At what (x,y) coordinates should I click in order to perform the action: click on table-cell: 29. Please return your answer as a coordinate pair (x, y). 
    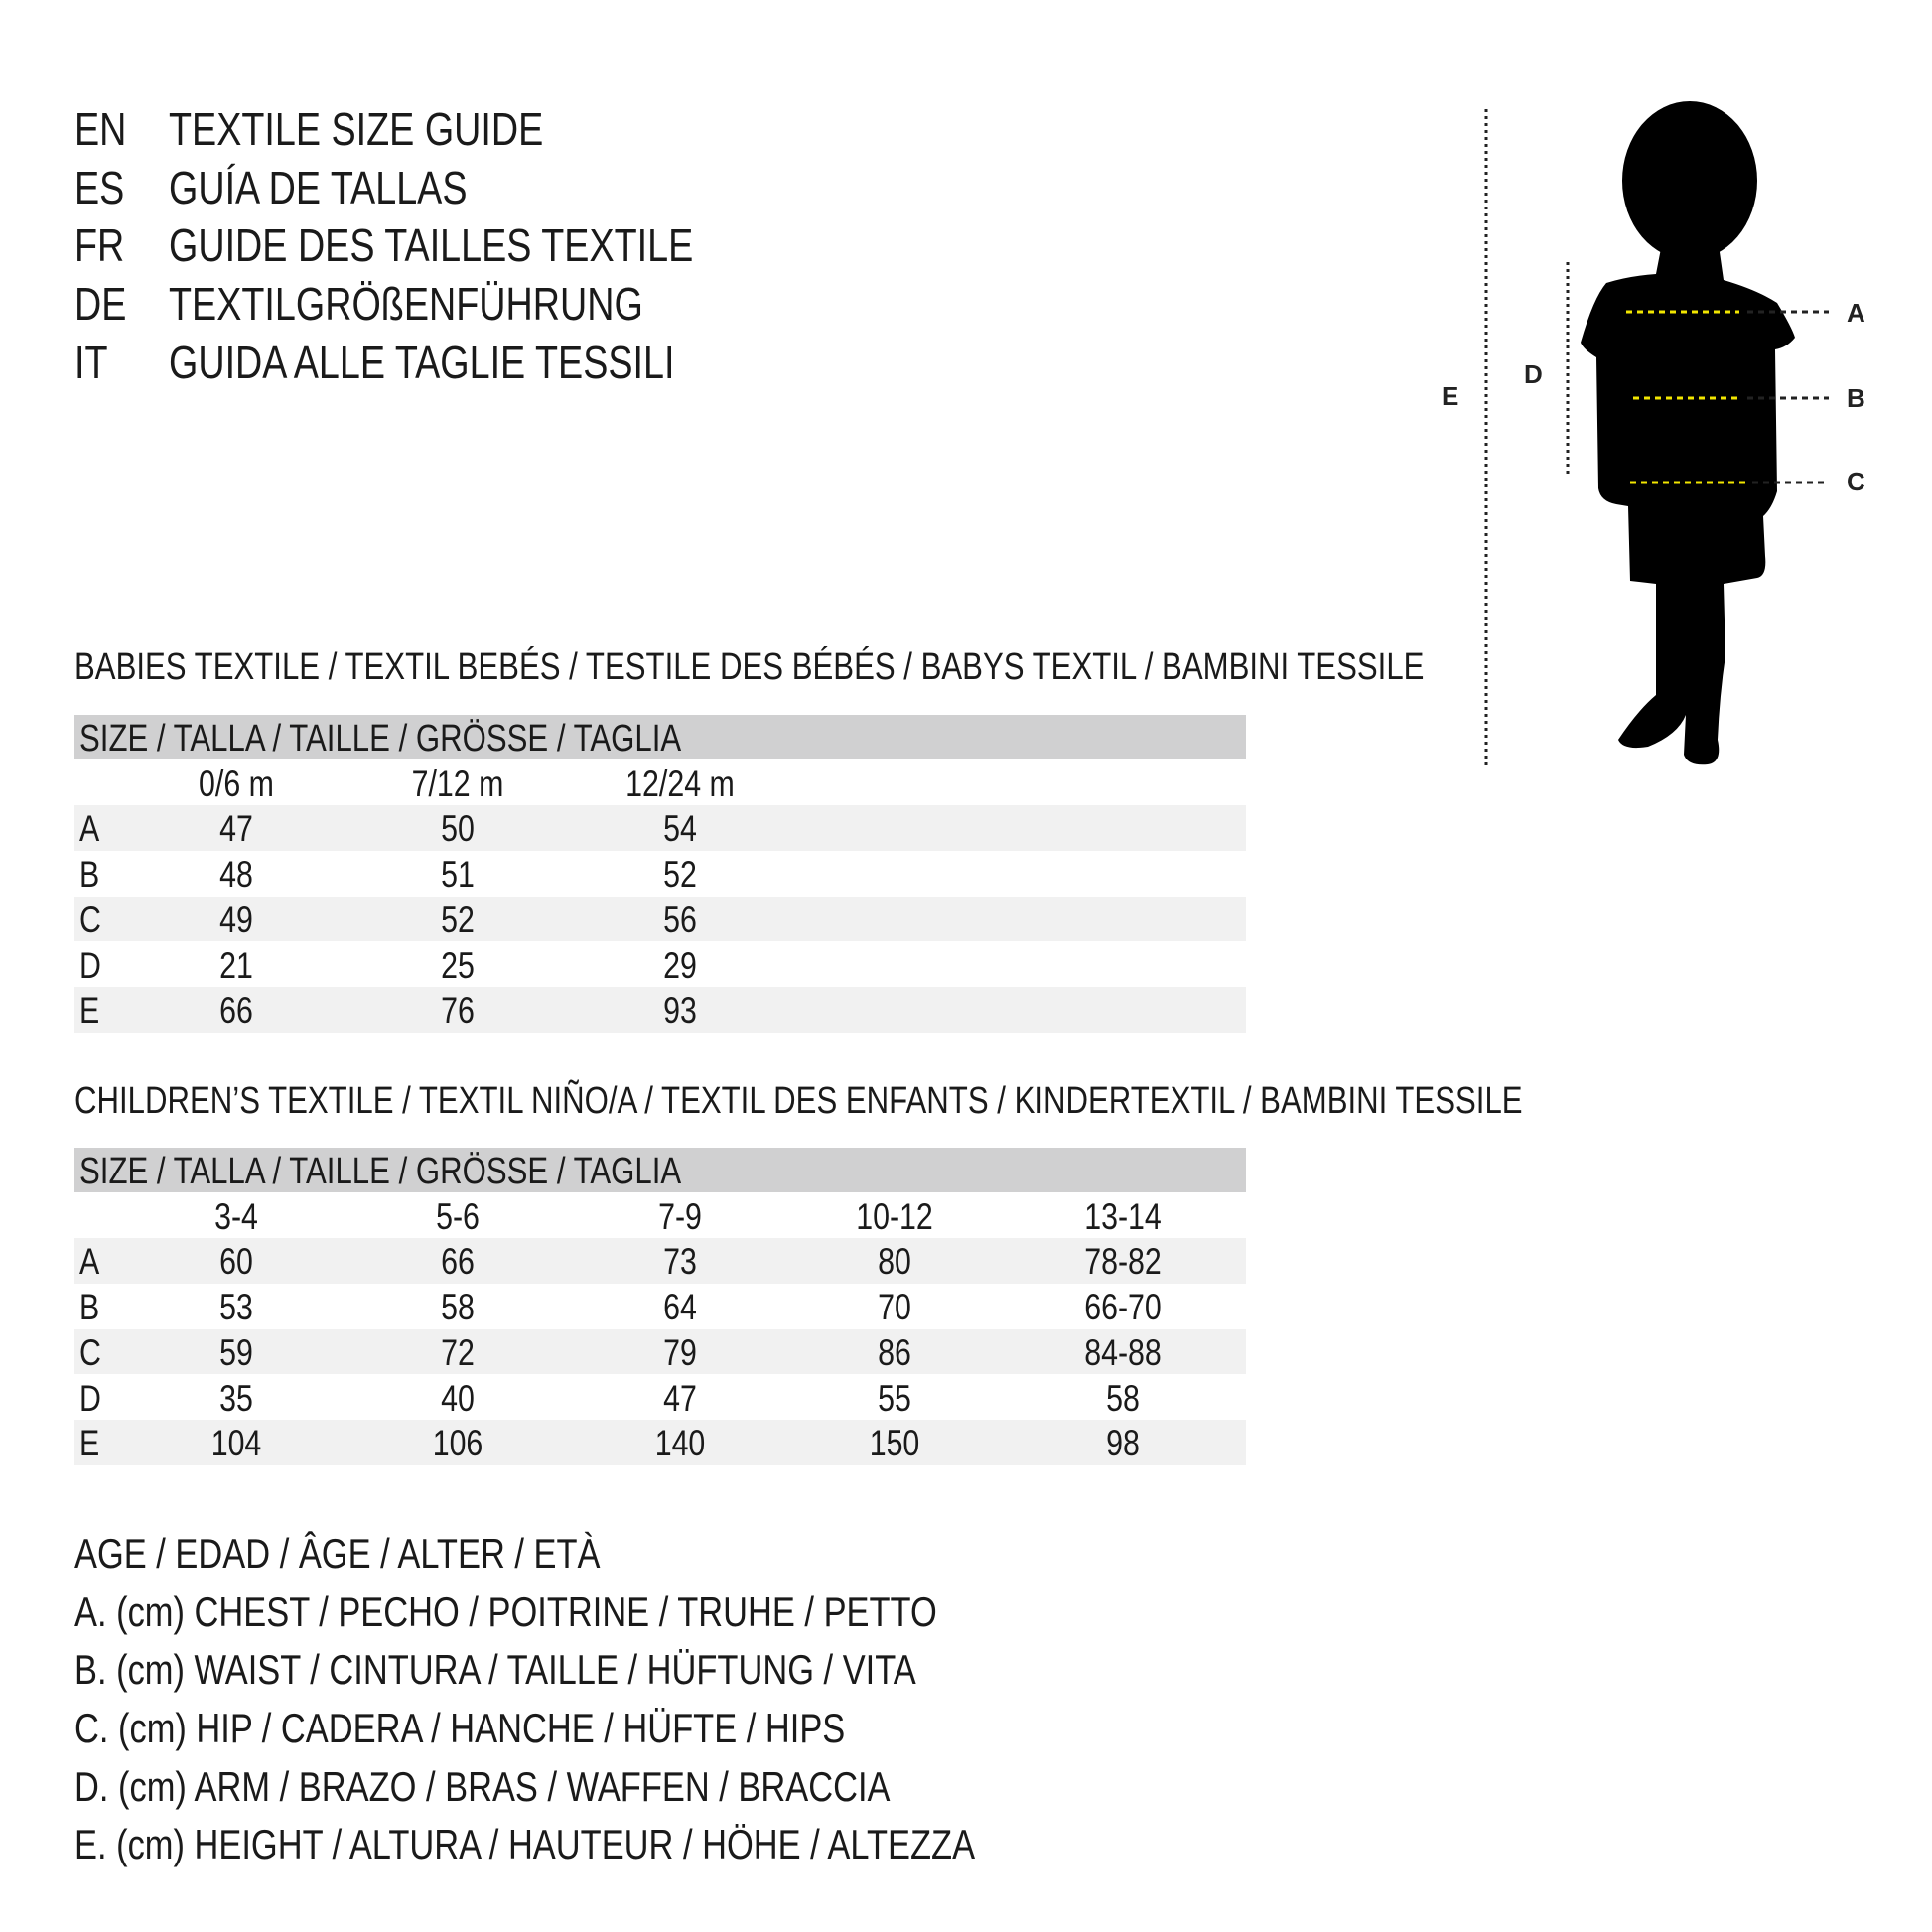
    Looking at the image, I should click on (680, 965).